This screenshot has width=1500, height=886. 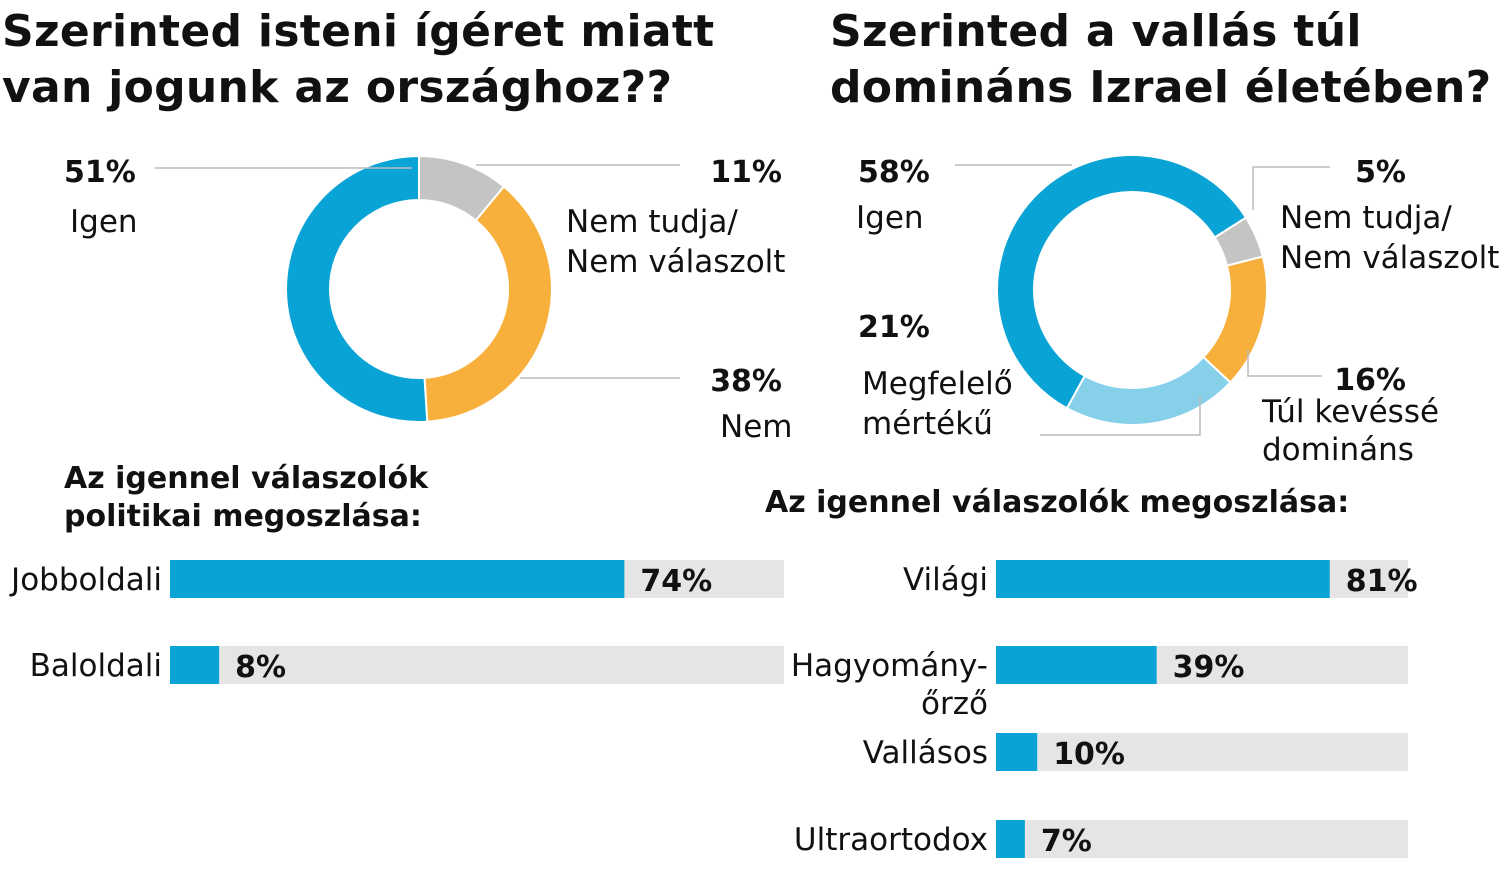 I want to click on donut-right-value-label-1: 21%, so click(x=894, y=327).